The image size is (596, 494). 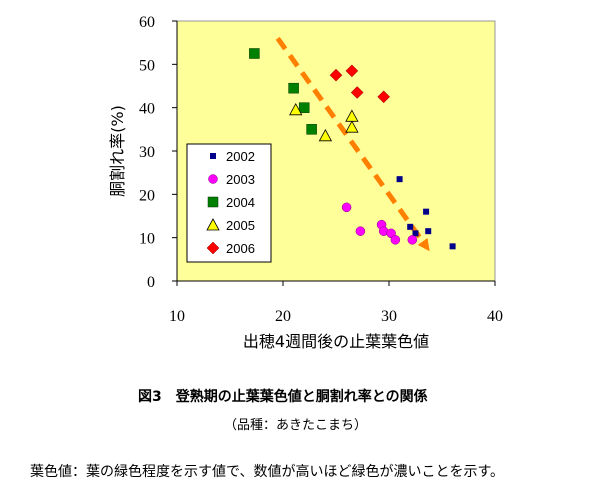 What do you see at coordinates (240, 225) in the screenshot?
I see `legend-label: 2005` at bounding box center [240, 225].